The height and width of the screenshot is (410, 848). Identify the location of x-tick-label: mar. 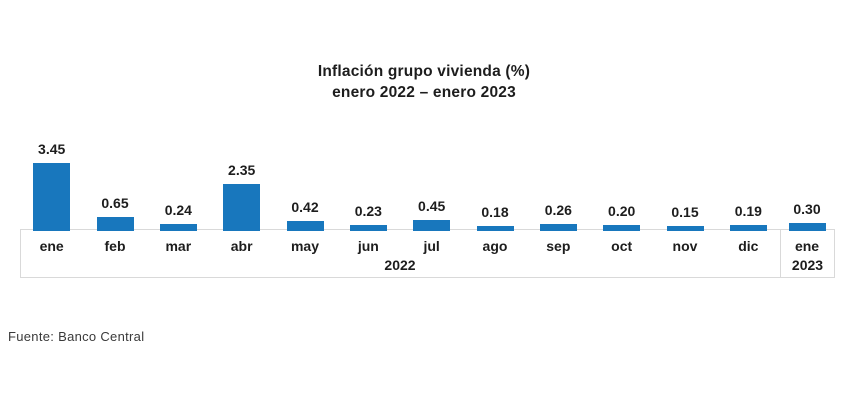
(178, 246).